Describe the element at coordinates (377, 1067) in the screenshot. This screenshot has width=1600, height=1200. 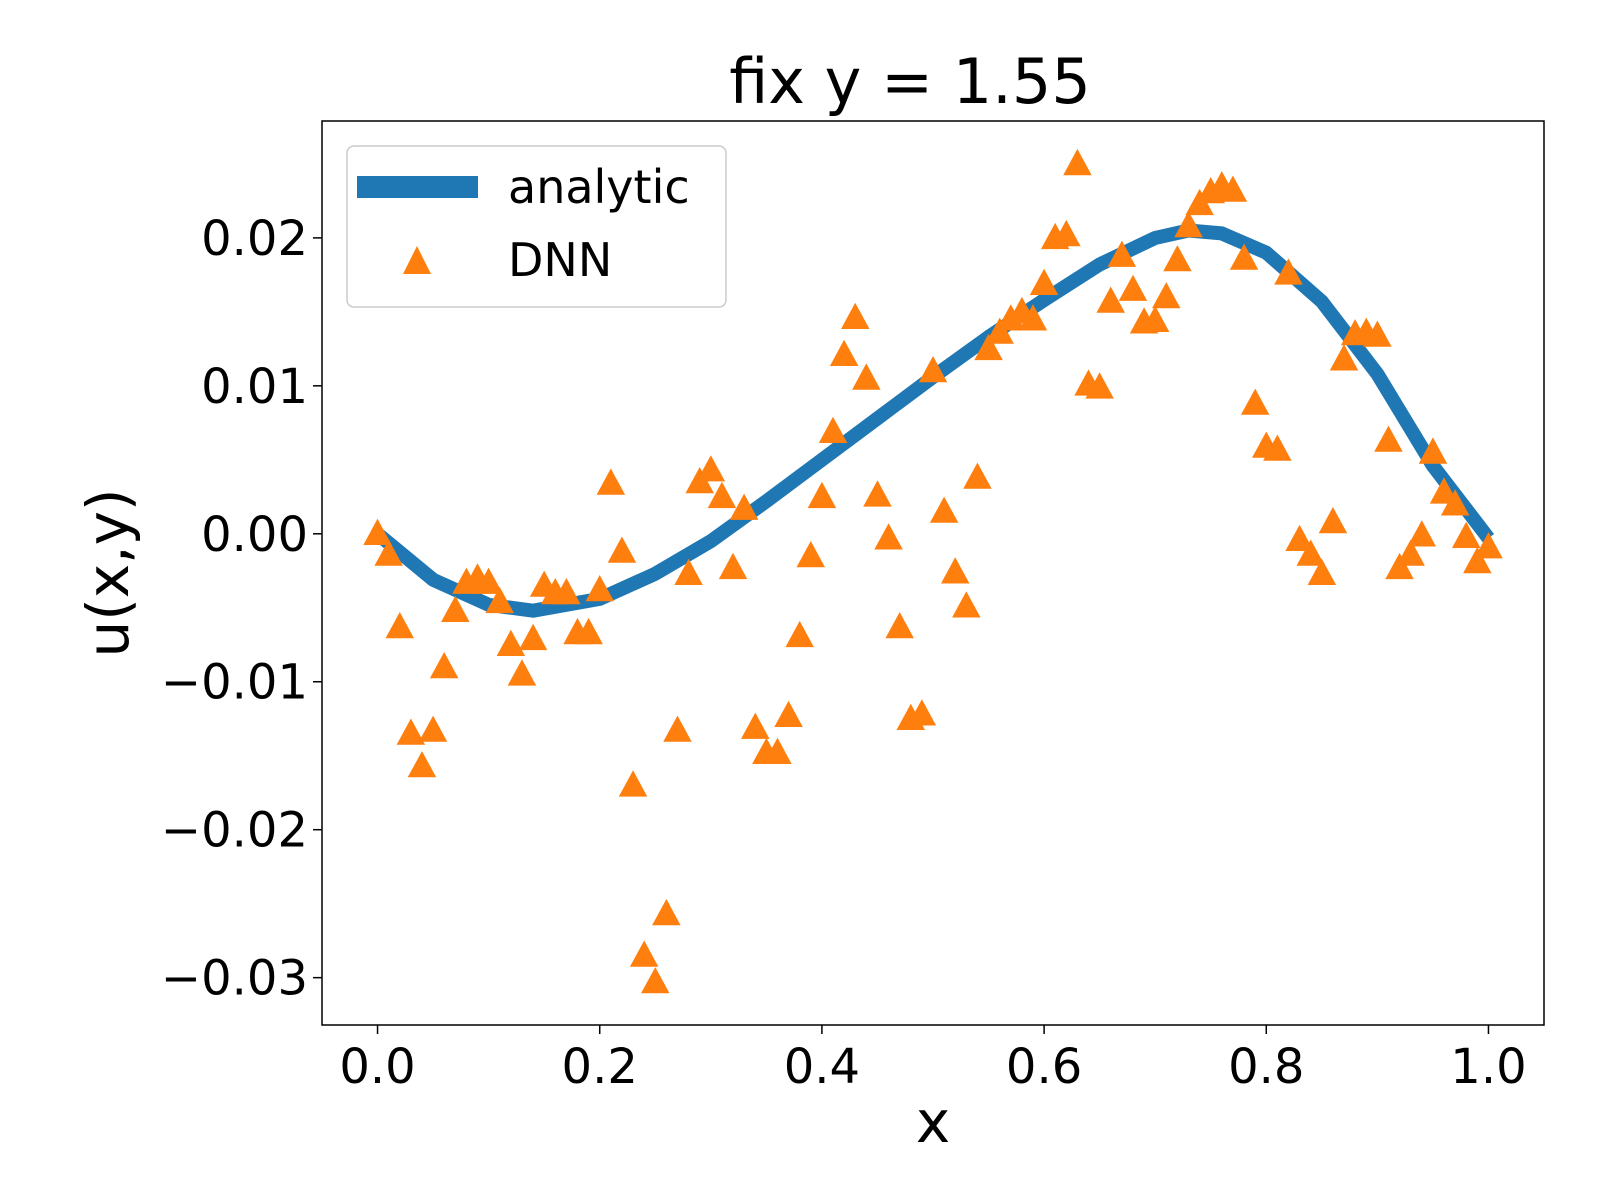
I see `x-tick-label: 0.0` at that location.